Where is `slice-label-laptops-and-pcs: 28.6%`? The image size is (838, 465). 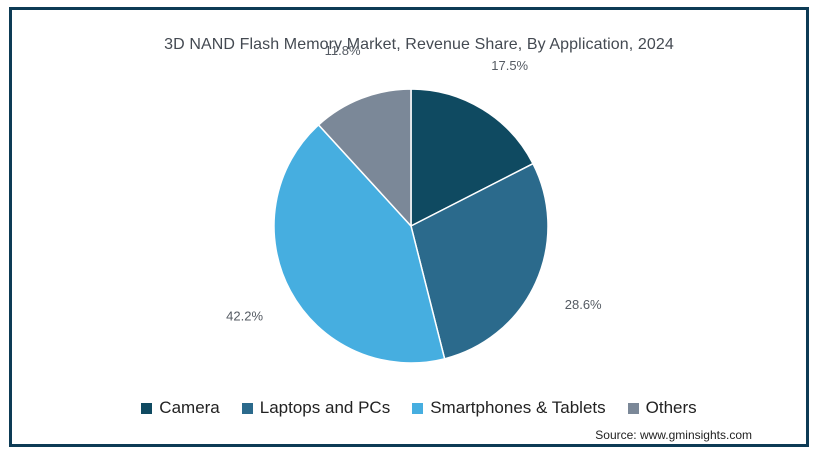
slice-label-laptops-and-pcs: 28.6% is located at coordinates (583, 304).